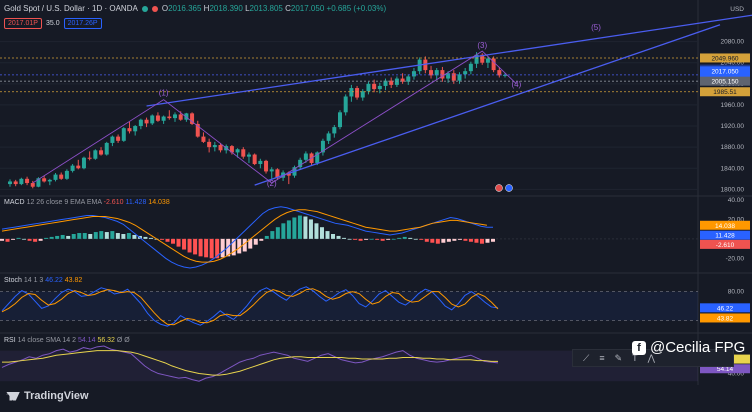 Image resolution: width=752 pixels, height=412 pixels. I want to click on spread-value: 35.0, so click(52, 23).